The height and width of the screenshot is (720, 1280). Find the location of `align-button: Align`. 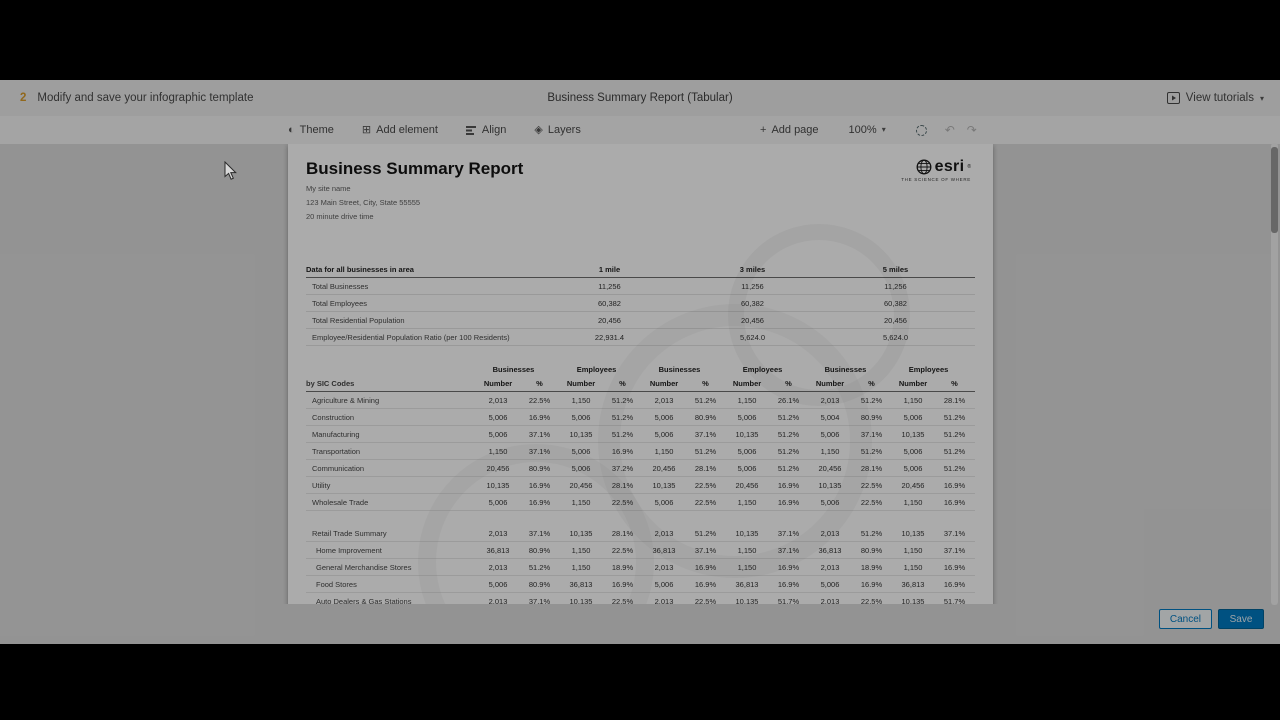

align-button: Align is located at coordinates (485, 130).